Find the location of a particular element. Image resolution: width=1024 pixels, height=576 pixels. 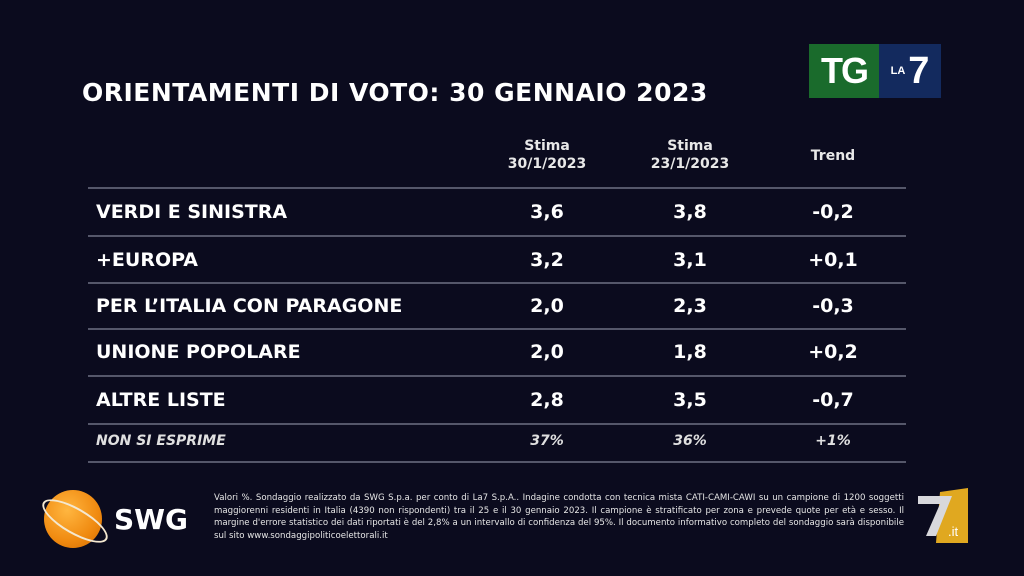

tg-la7-logo: TG LA 7 is located at coordinates (875, 71).